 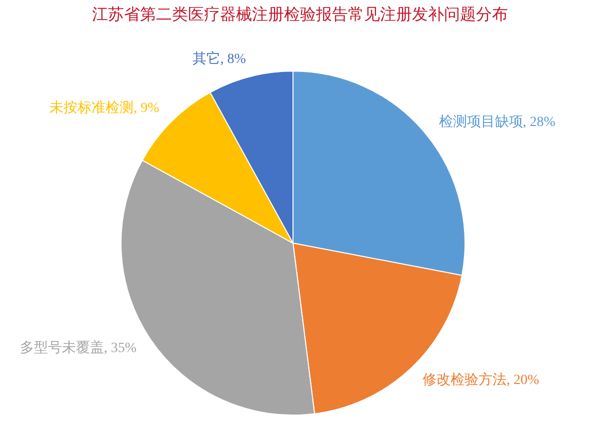 I want to click on slice-label: 多型号未覆盖, 35%, so click(x=78, y=349).